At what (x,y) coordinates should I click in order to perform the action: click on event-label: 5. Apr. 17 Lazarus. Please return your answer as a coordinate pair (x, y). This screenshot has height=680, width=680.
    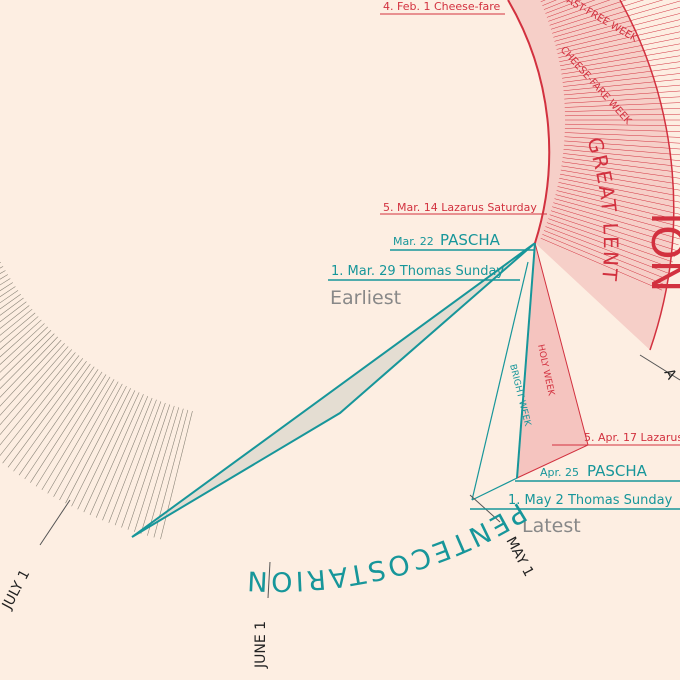
    Looking at the image, I should click on (632, 437).